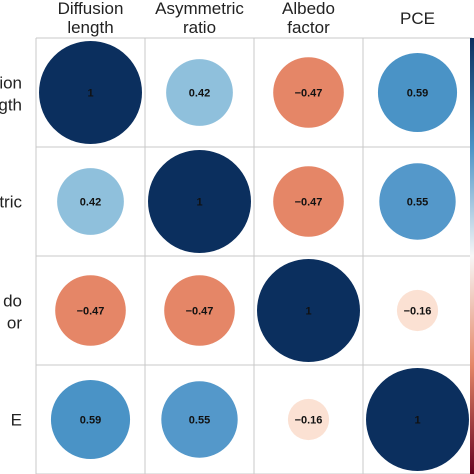 Image resolution: width=474 pixels, height=474 pixels. I want to click on column-label: Albedo factor, so click(308, 18).